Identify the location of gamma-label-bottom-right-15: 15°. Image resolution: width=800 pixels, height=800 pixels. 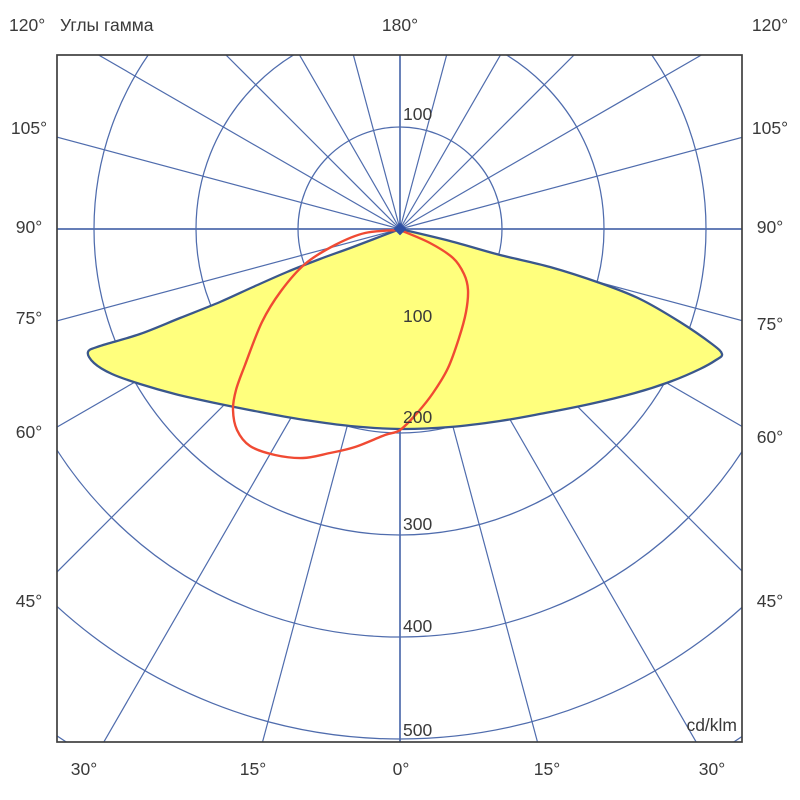
(547, 769).